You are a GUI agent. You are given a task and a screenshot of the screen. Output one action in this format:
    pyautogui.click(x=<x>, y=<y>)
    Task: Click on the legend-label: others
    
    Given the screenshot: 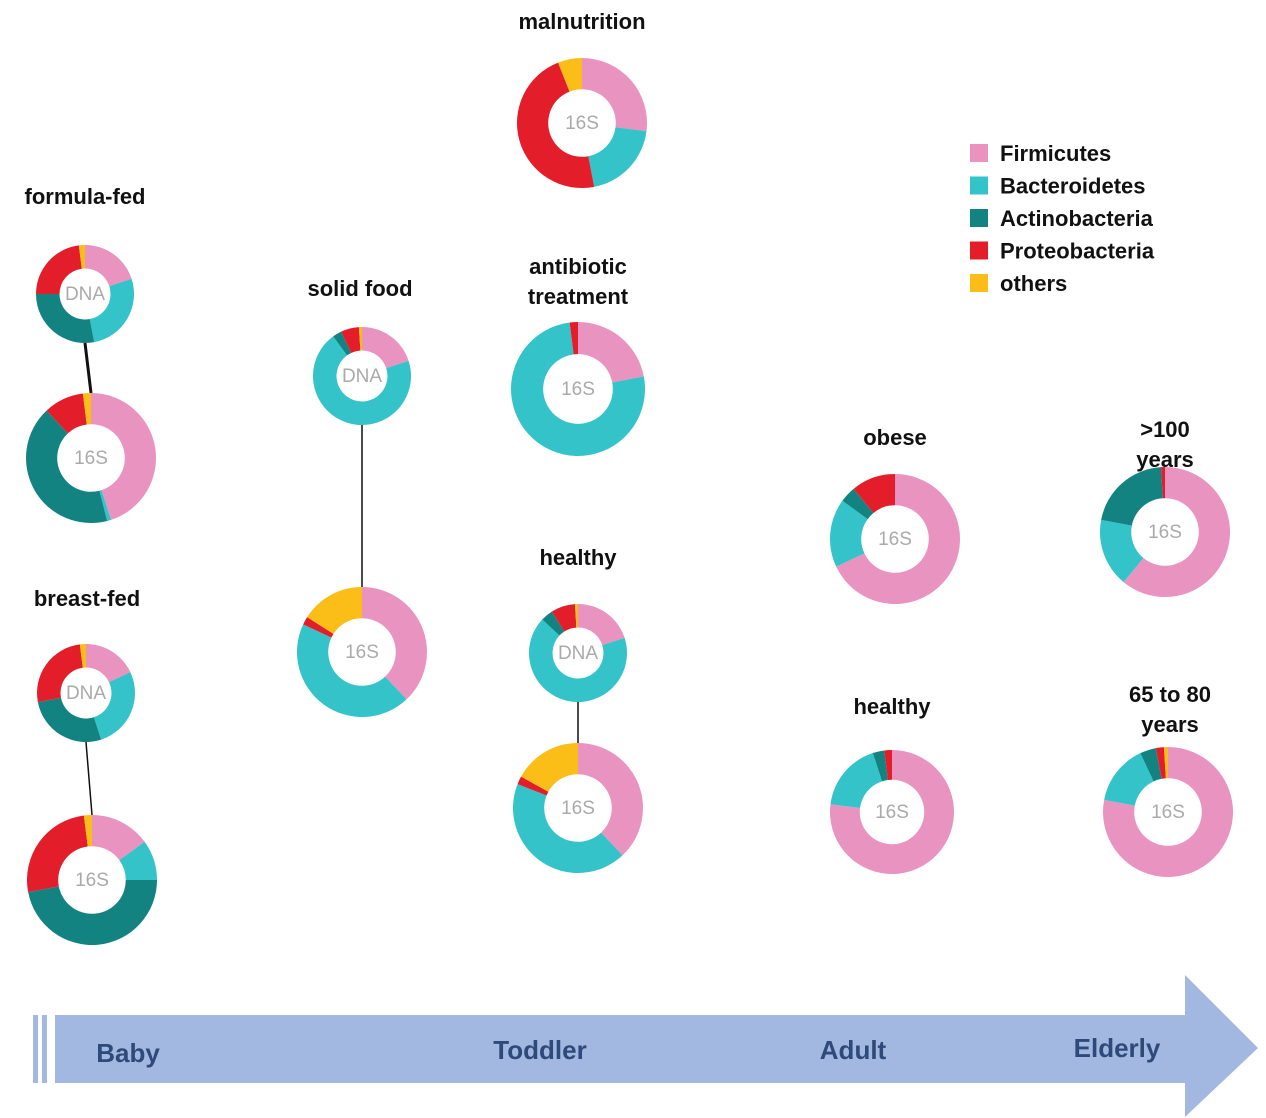 What is the action you would take?
    pyautogui.click(x=1033, y=283)
    